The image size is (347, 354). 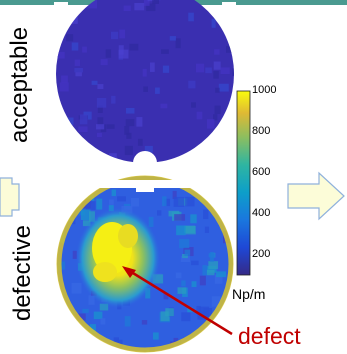 What do you see at coordinates (20, 85) in the screenshot?
I see `label-acceptable: acceptable` at bounding box center [20, 85].